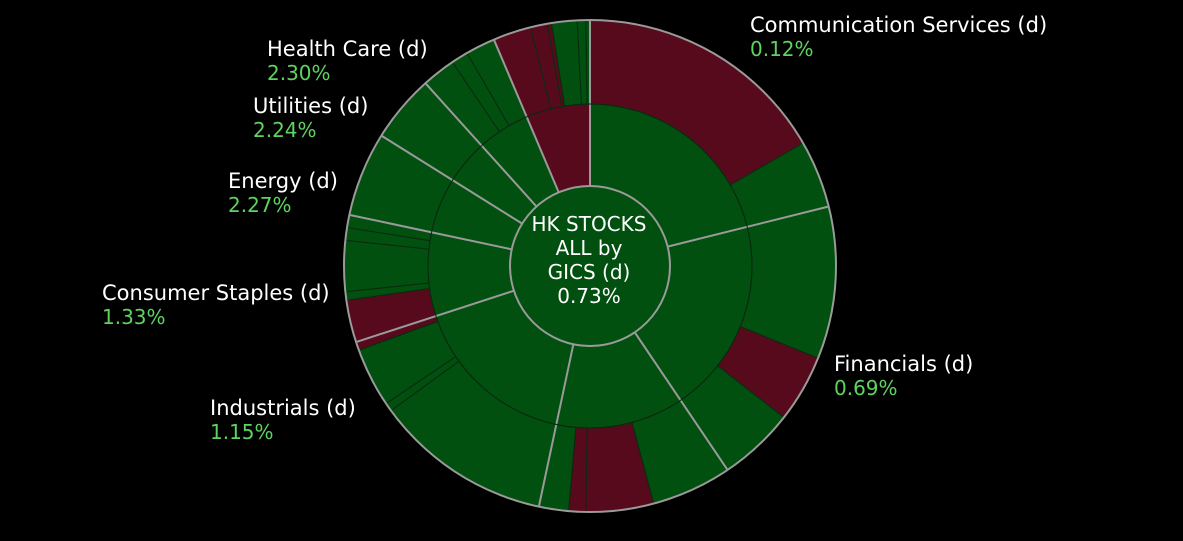  Describe the element at coordinates (347, 49) in the screenshot. I see `sector-name: Health Care (d)` at that location.